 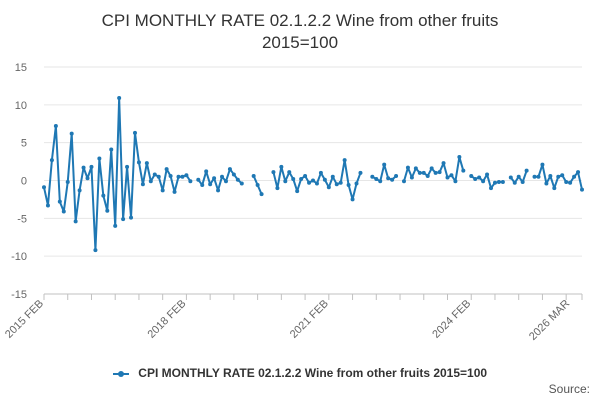 What do you see at coordinates (569, 389) in the screenshot?
I see `source-credit: Source:` at bounding box center [569, 389].